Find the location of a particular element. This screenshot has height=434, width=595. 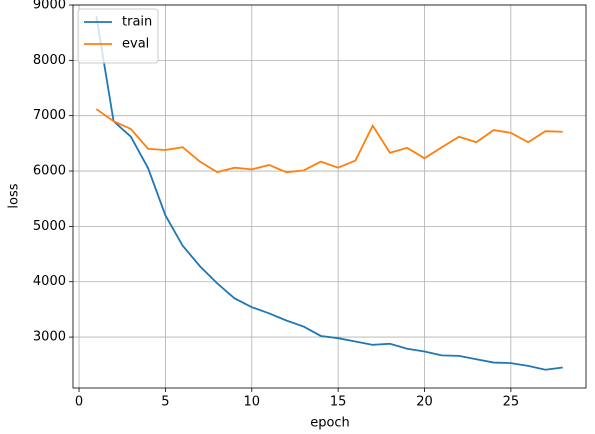

legend-label: eval is located at coordinates (135, 44).